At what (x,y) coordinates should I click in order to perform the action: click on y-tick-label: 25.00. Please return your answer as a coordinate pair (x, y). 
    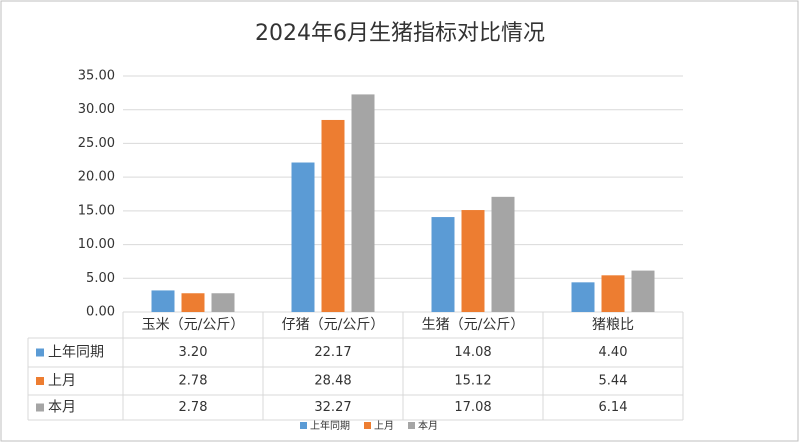
    Looking at the image, I should click on (96, 143).